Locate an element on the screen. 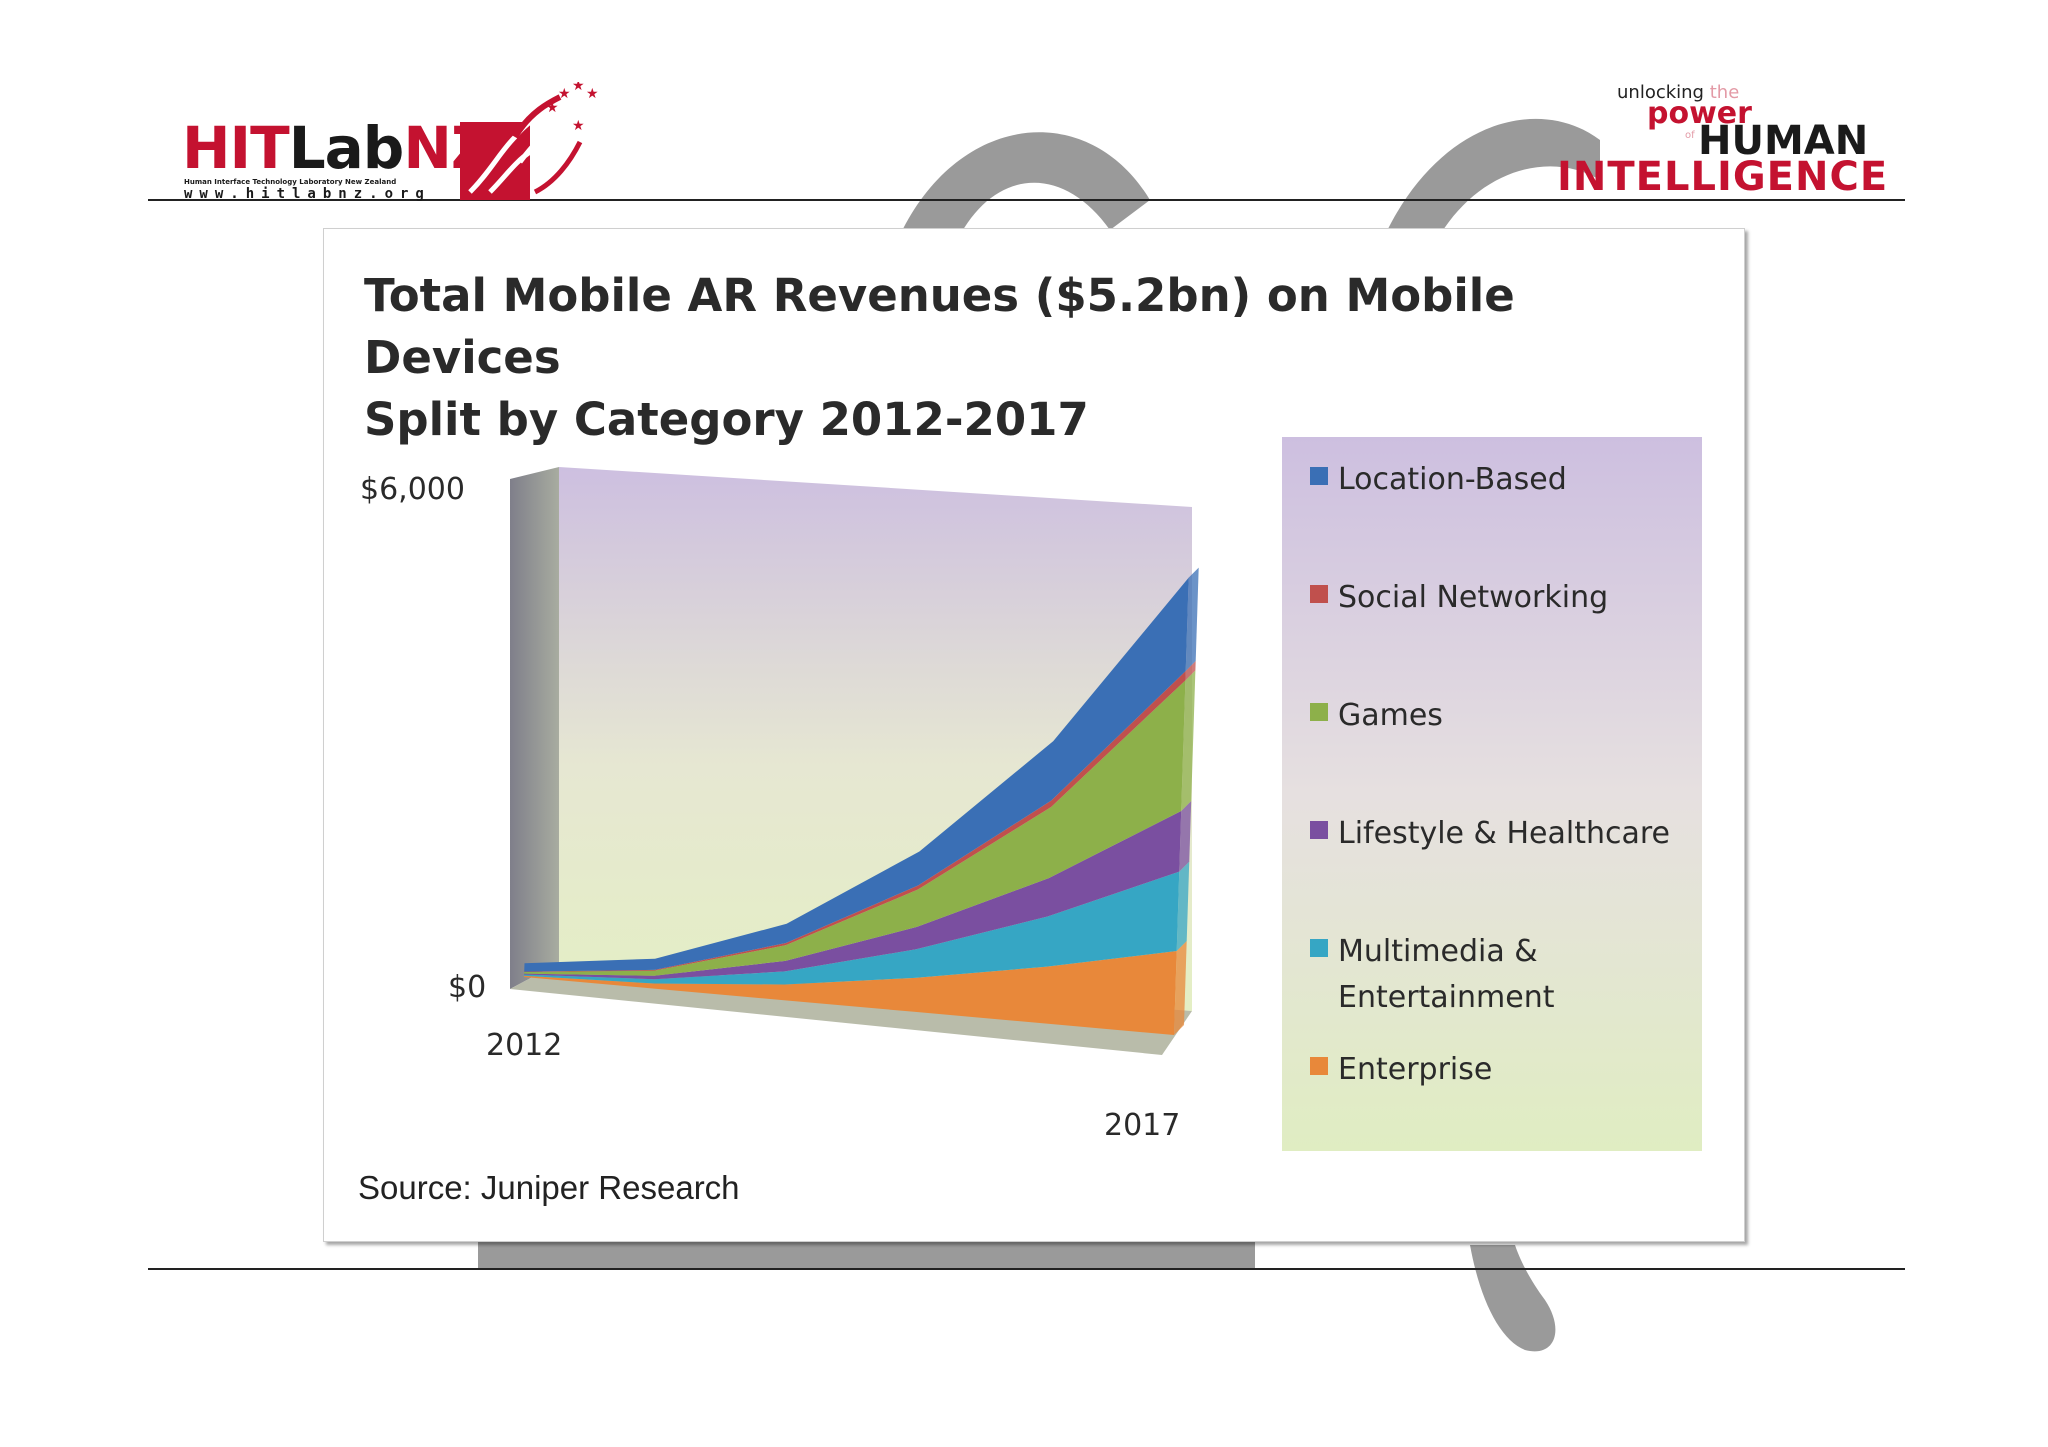  legend-swatch-lifestyle-healthcare is located at coordinates (1319, 830).